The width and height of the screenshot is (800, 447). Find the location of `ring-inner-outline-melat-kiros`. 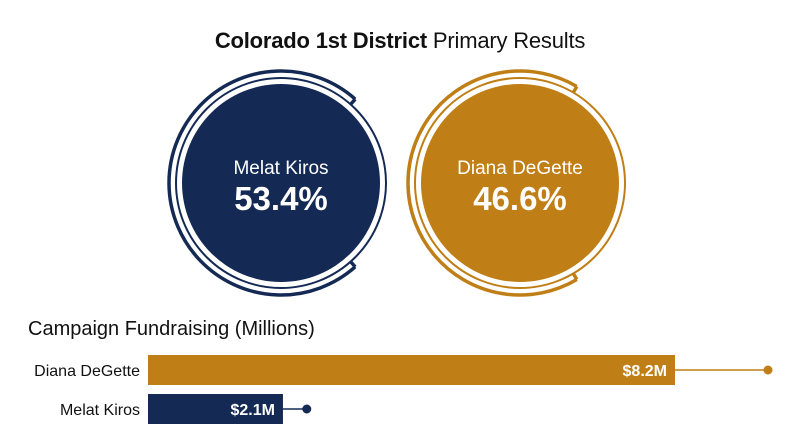

ring-inner-outline-melat-kiros is located at coordinates (281, 183).